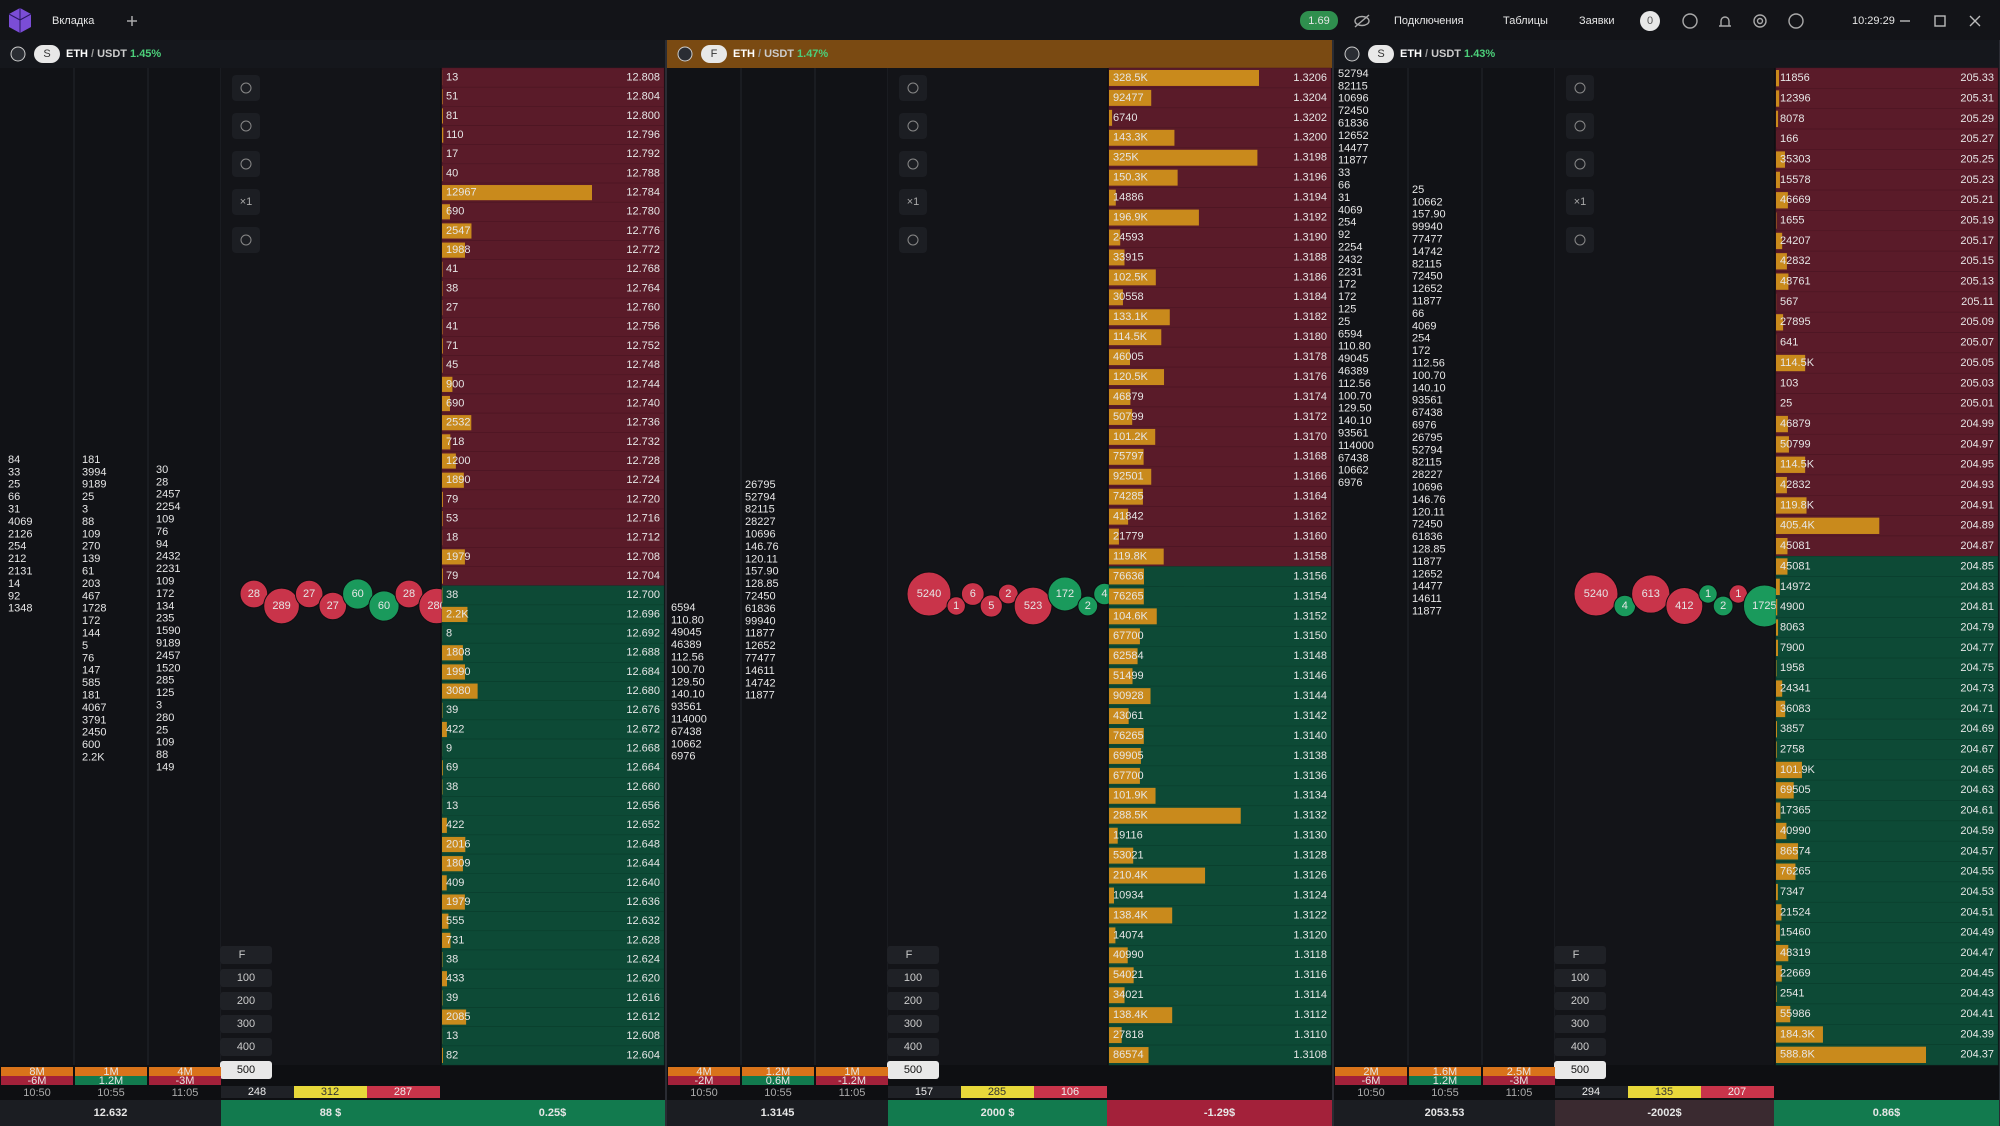 Image resolution: width=2000 pixels, height=1126 pixels. Describe the element at coordinates (1940, 21) in the screenshot. I see `window-controls` at that location.